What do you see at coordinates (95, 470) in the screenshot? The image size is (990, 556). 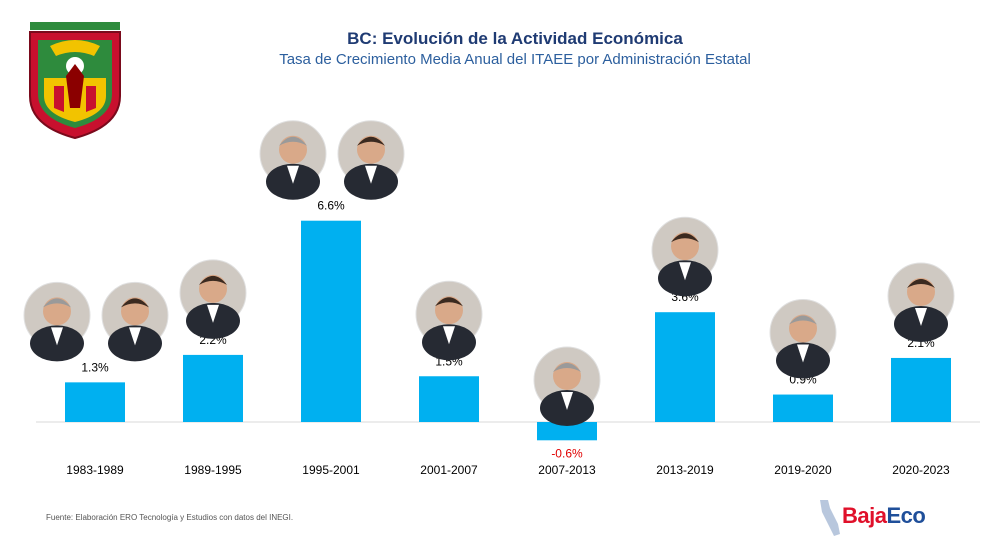 I see `category-label: 1983-1989` at bounding box center [95, 470].